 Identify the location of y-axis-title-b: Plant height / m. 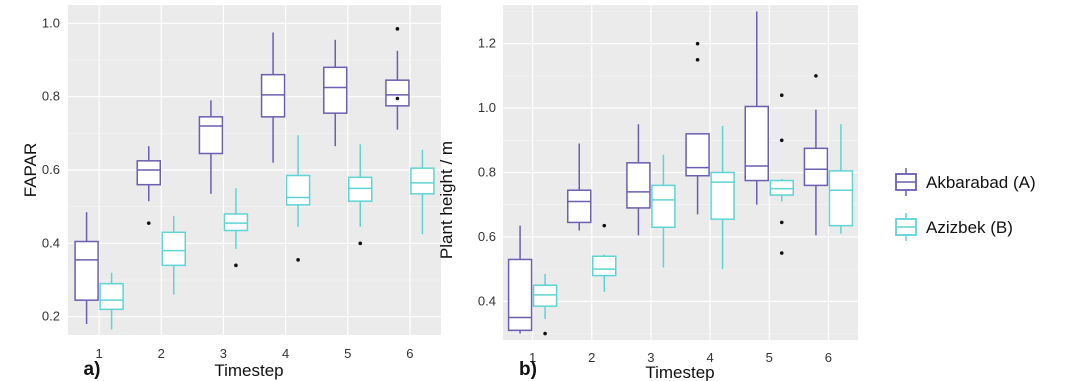
(446, 200).